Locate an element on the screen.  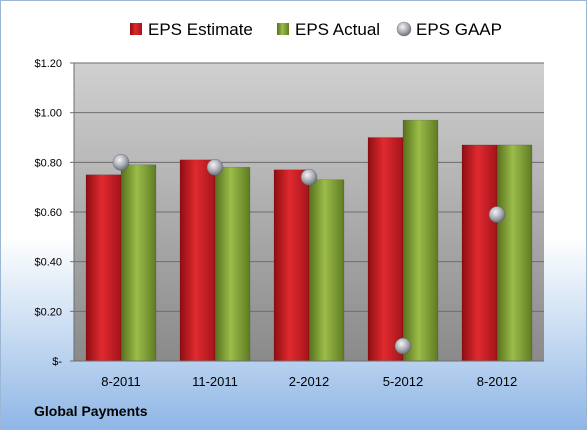
x-tick-label: 11-2011 is located at coordinates (215, 381).